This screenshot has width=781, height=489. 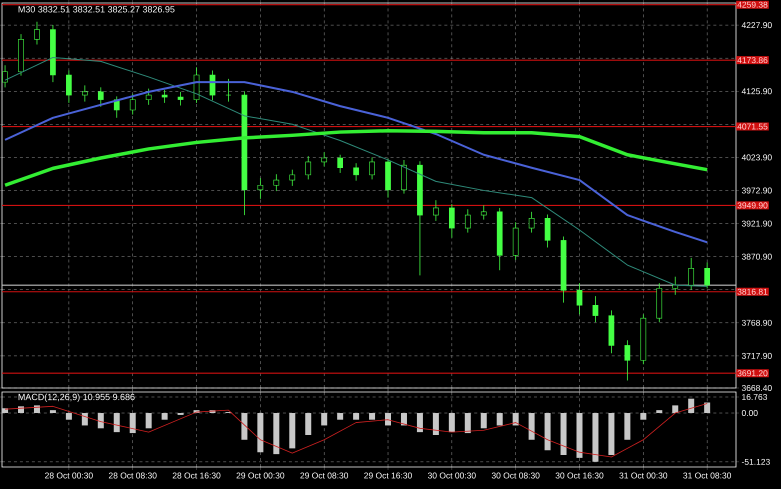 I want to click on x-tick-label: 29 Oct 00:30, so click(x=260, y=475).